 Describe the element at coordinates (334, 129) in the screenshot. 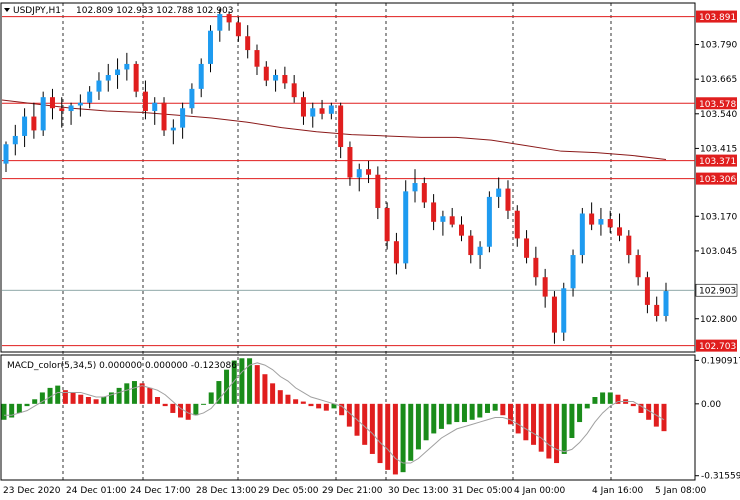

I see `moving-average-line` at that location.